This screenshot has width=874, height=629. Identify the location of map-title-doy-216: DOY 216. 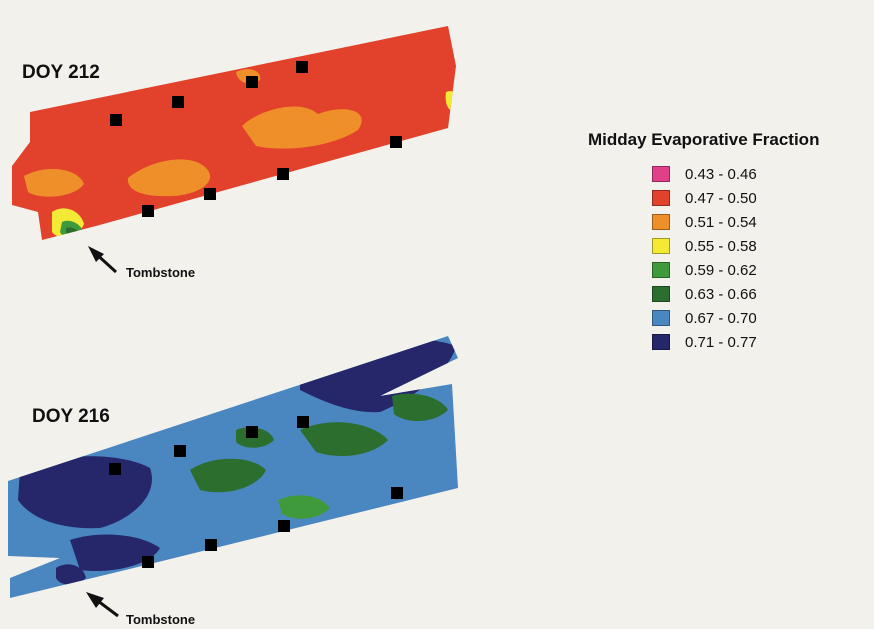
(71, 416).